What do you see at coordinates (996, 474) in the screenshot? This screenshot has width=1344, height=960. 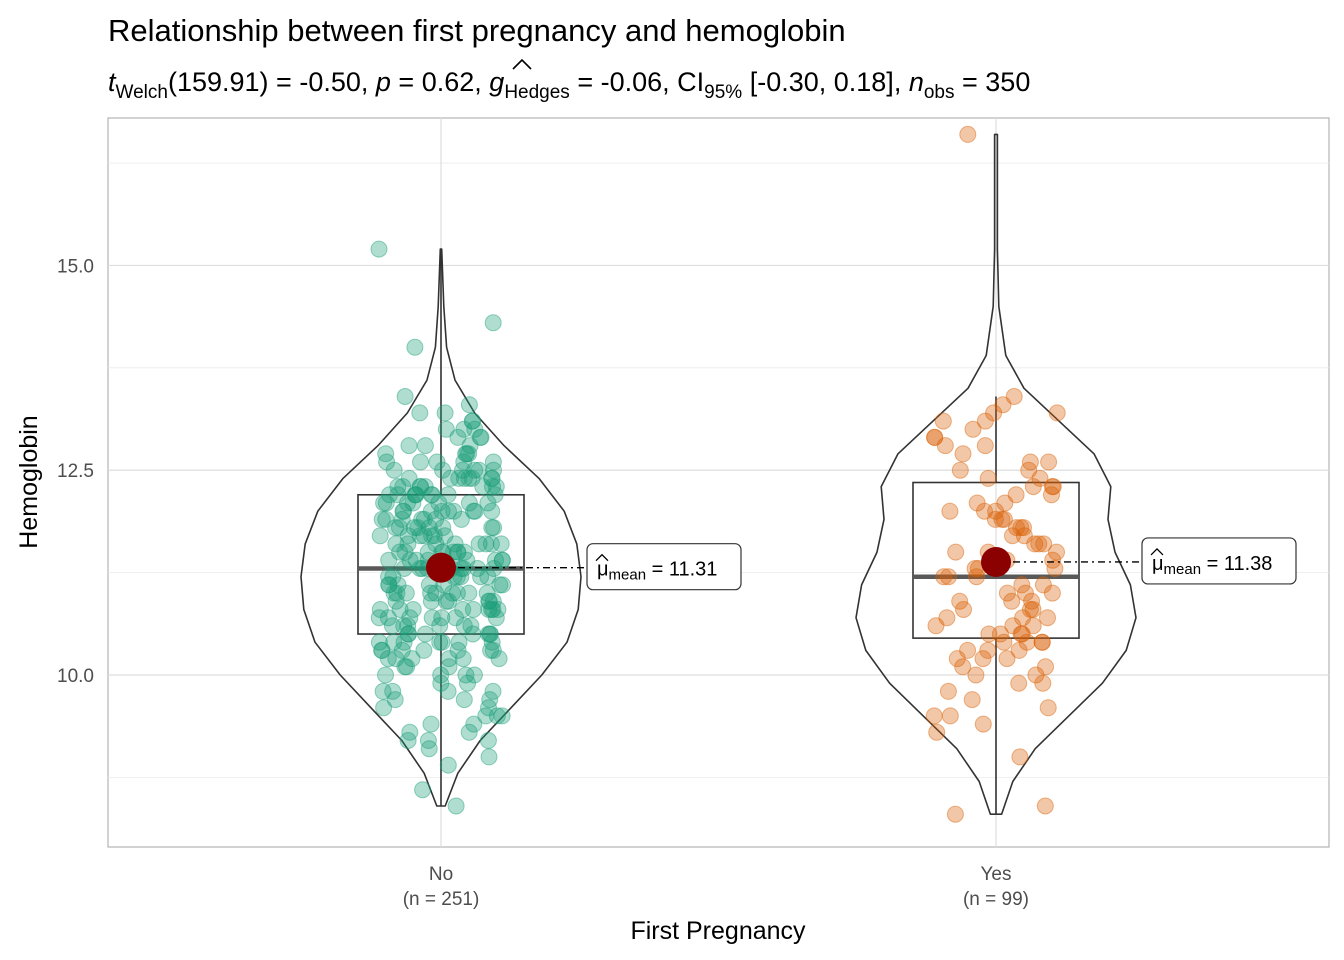 I see `violin-yes` at bounding box center [996, 474].